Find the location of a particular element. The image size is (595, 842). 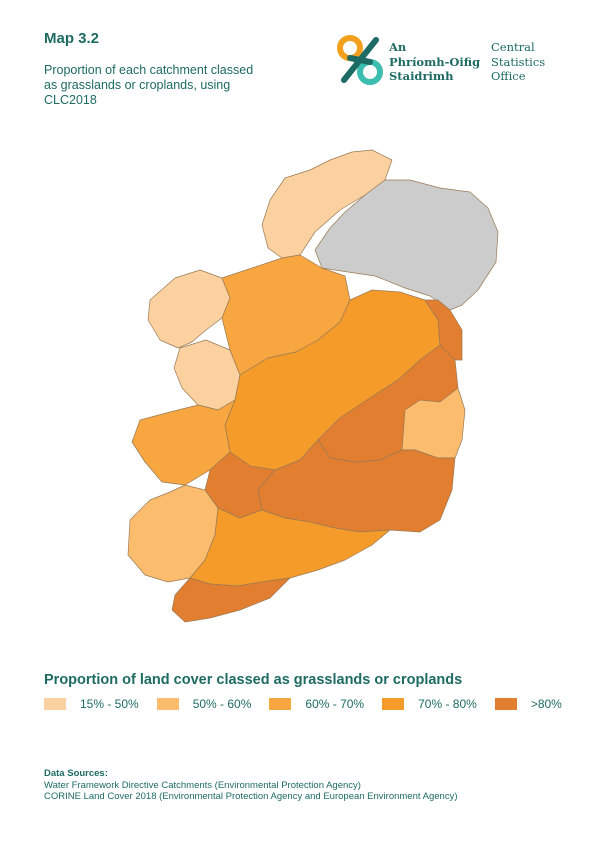

legend-label: 70% - 80% is located at coordinates (447, 704).